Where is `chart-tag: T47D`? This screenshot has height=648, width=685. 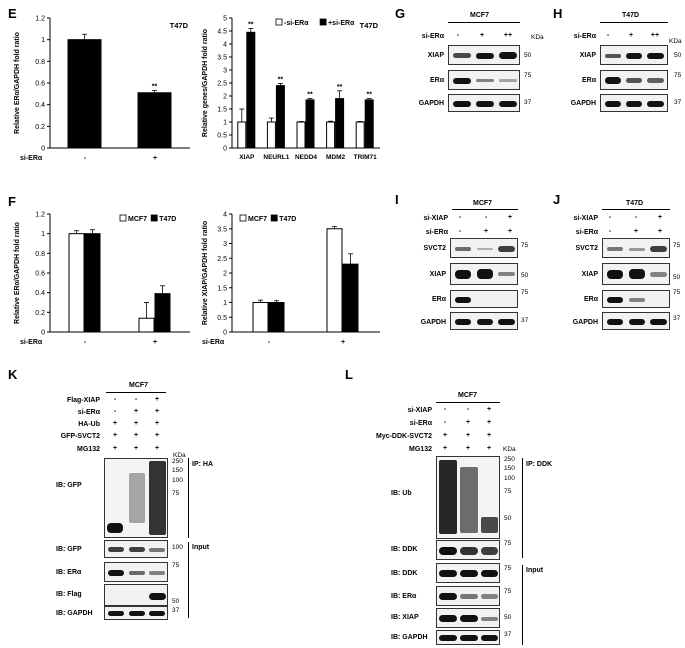 chart-tag: T47D is located at coordinates (179, 25).